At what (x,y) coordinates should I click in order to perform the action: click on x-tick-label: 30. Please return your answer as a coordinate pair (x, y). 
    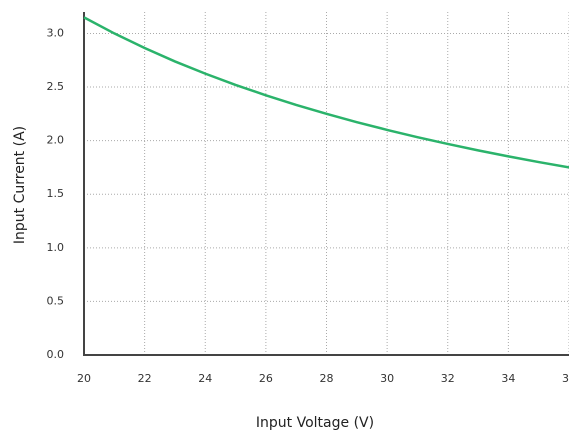
    Looking at the image, I should click on (387, 378).